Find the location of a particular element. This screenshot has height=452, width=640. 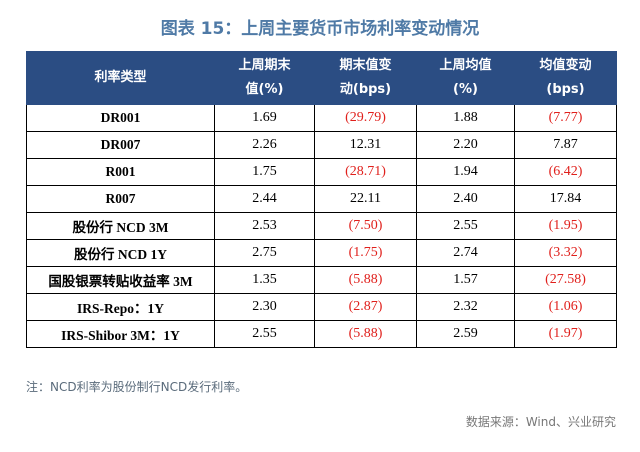

end-value-cell: 1.75 is located at coordinates (264, 172).